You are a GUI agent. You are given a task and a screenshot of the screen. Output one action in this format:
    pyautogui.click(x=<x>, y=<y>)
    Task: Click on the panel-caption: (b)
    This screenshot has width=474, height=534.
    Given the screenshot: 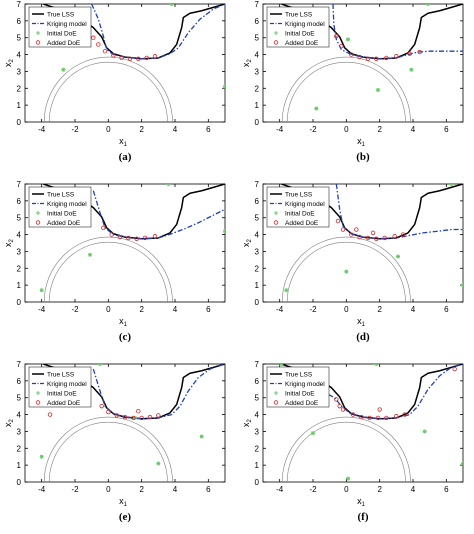 What is the action you would take?
    pyautogui.click(x=363, y=157)
    